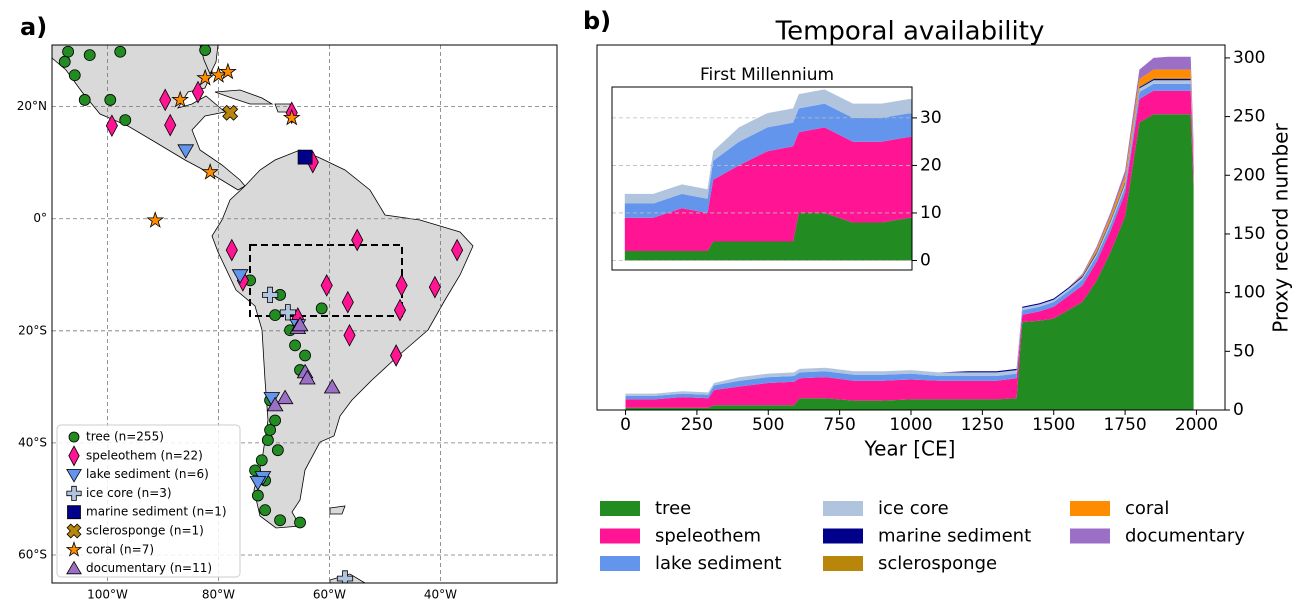  What do you see at coordinates (1147, 508) in the screenshot?
I see `legend-label: coral` at bounding box center [1147, 508].